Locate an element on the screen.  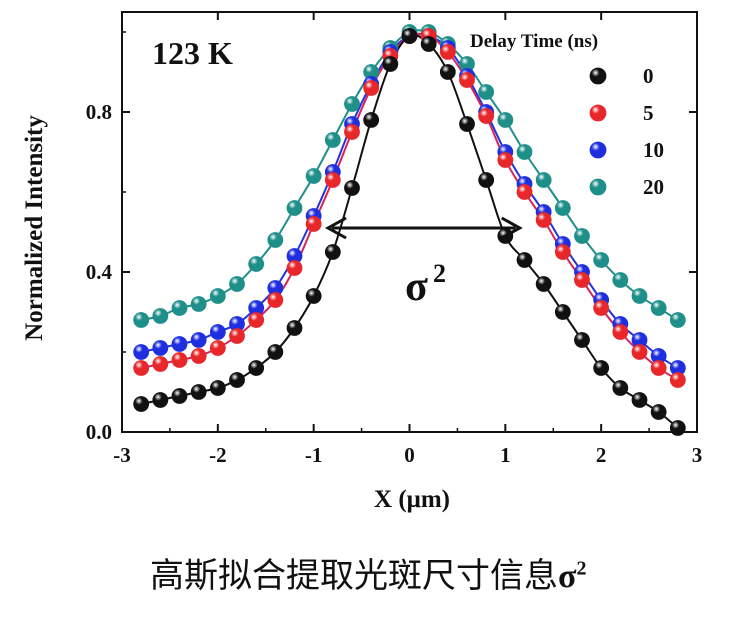
caption-symbol: σ is located at coordinates (567, 576).